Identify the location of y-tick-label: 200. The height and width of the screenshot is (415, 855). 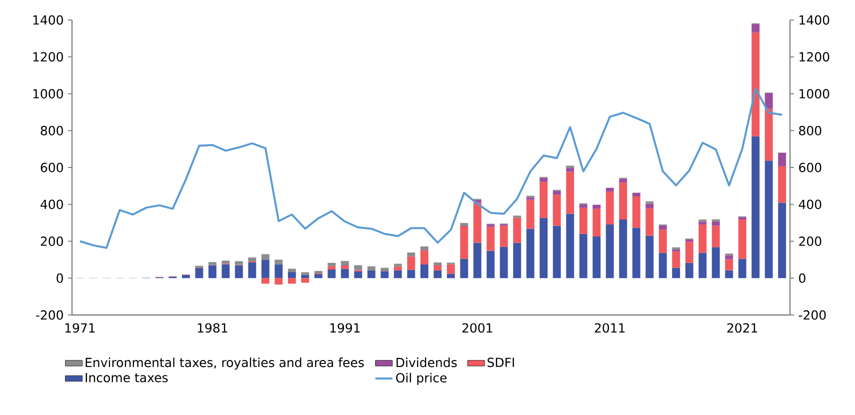
(51, 241).